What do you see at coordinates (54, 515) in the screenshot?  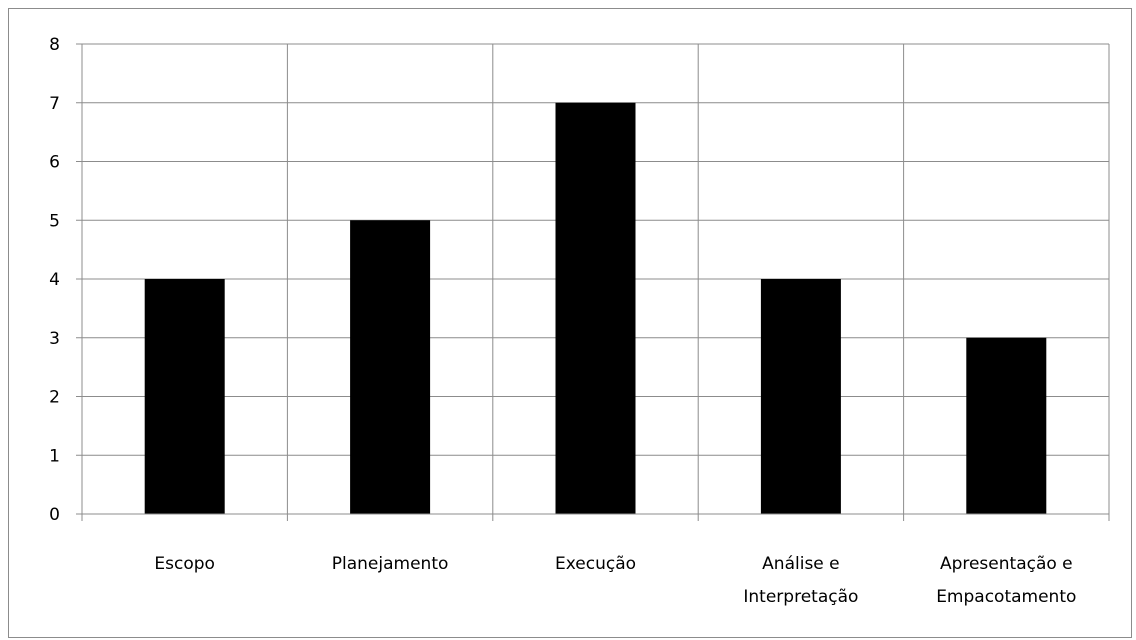 I see `y-tick-label: 0` at bounding box center [54, 515].